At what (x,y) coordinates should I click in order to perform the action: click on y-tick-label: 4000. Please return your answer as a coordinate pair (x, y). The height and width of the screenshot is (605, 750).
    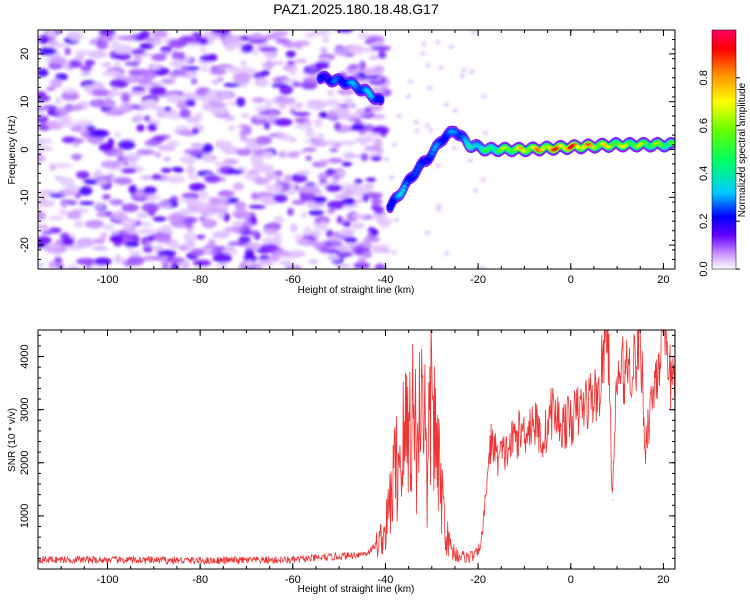
    Looking at the image, I should click on (25, 356).